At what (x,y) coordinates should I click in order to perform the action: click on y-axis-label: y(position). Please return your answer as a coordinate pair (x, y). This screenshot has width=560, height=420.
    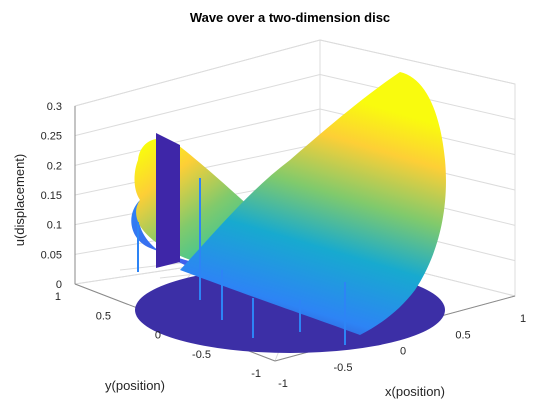
    Looking at the image, I should click on (135, 385).